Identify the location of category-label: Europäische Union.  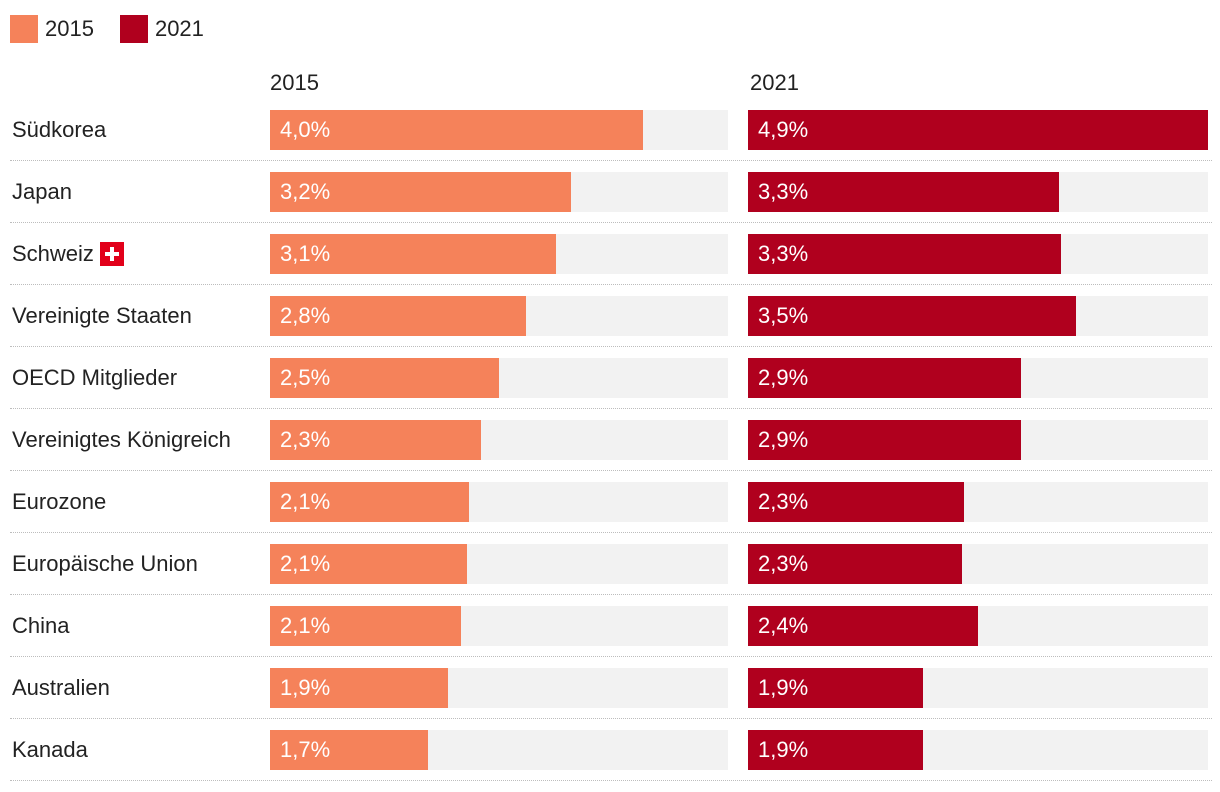
(105, 564).